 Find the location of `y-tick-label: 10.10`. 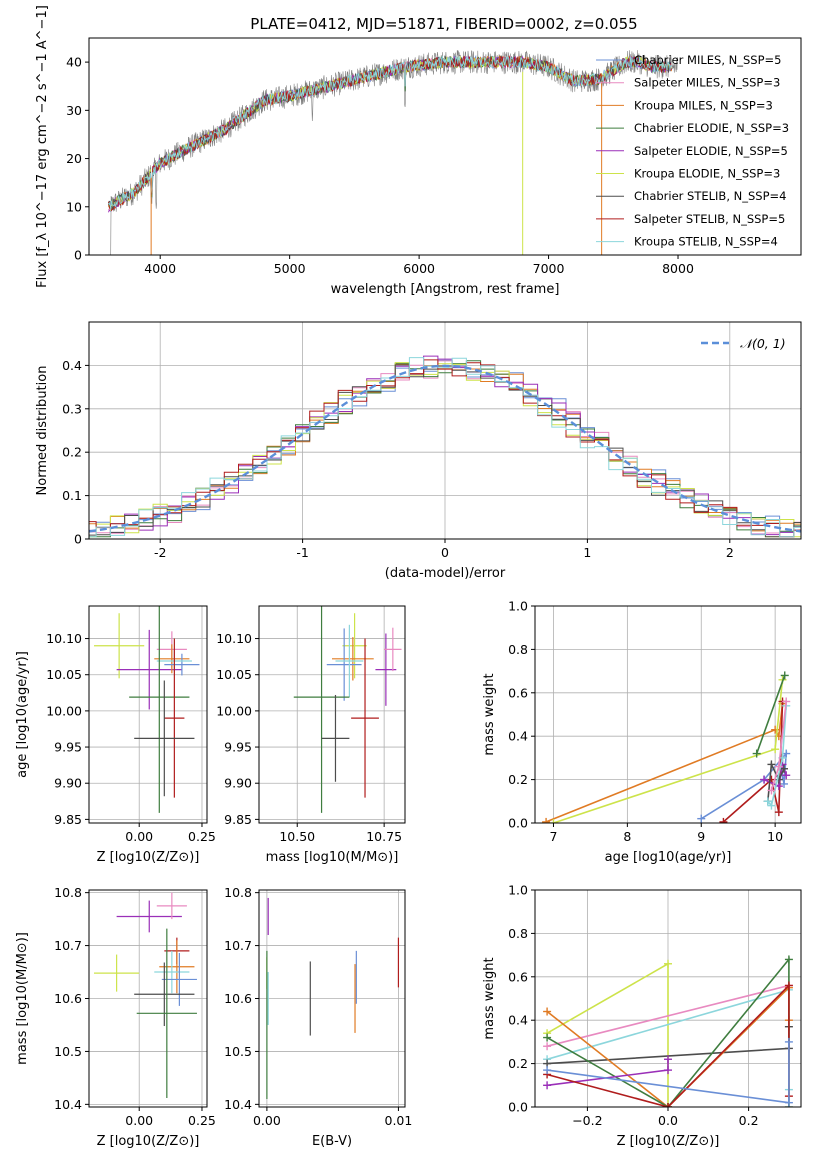

y-tick-label: 10.10 is located at coordinates (64, 638).